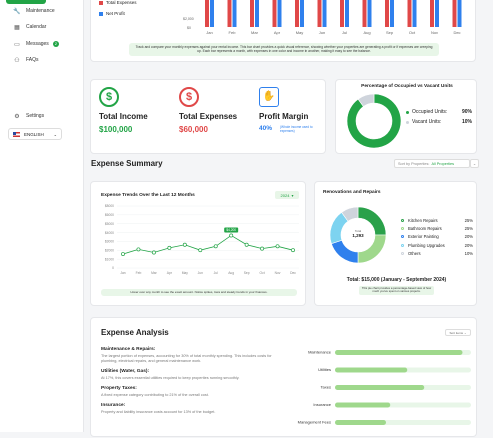  Describe the element at coordinates (352, 192) in the screenshot. I see `renovations-title: Renovations and Repairs` at that location.